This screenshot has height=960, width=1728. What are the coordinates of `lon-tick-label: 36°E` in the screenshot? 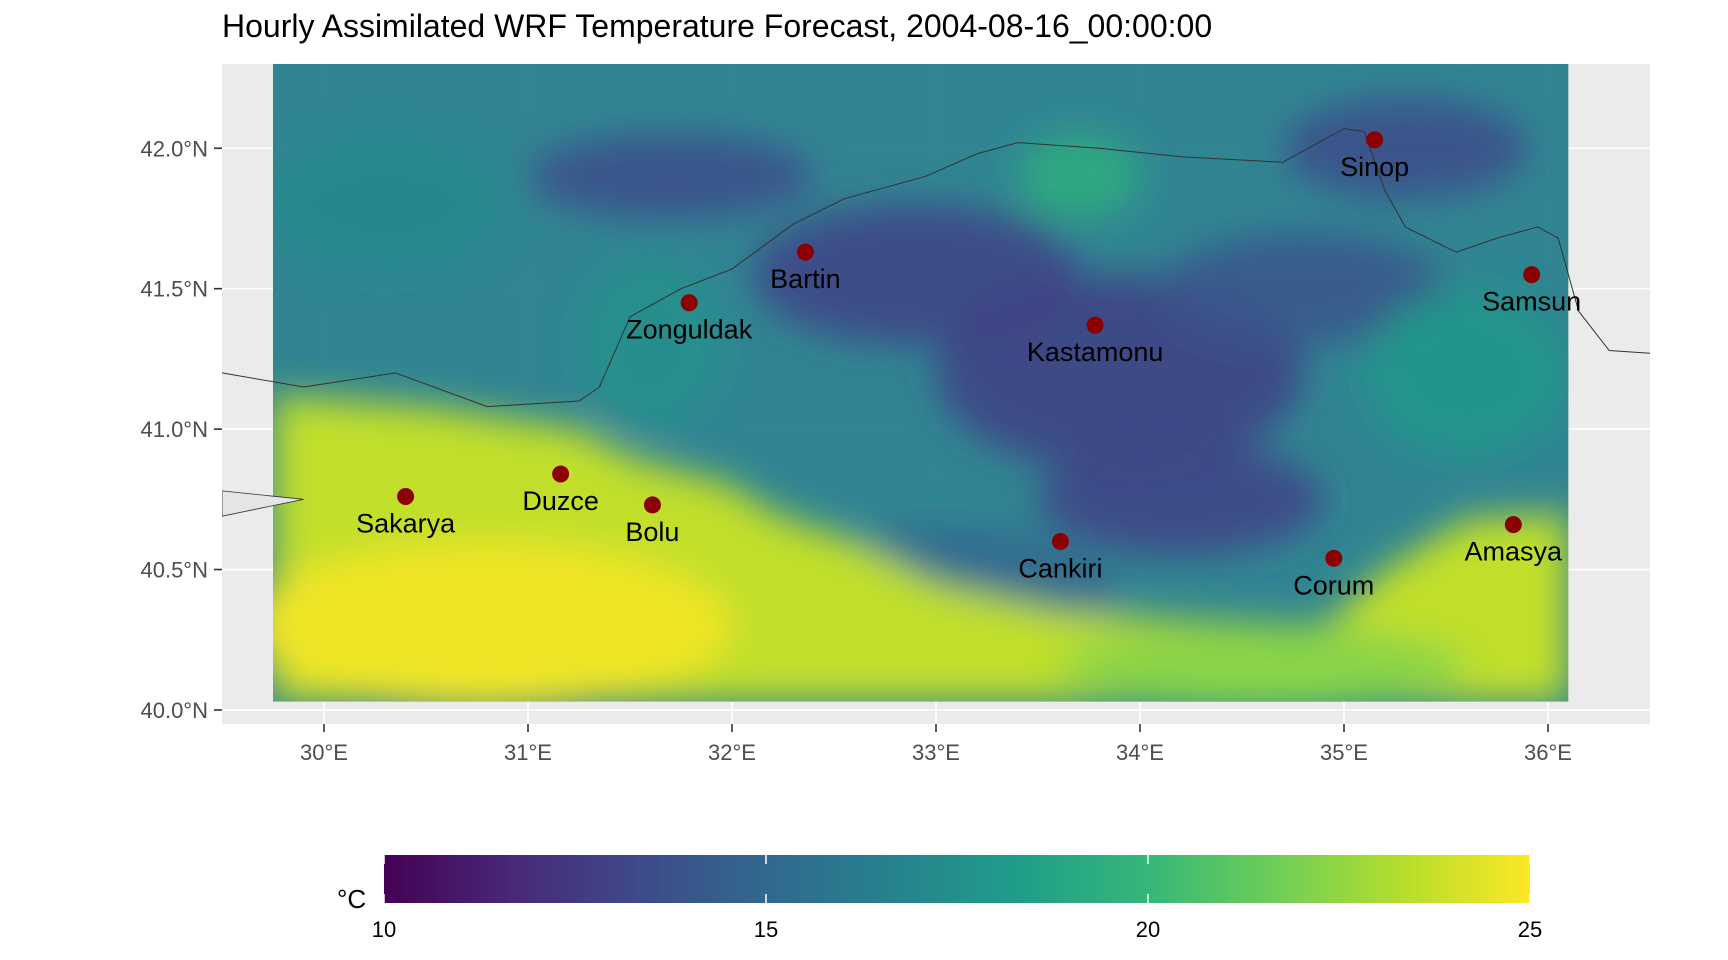 It's located at (1548, 752).